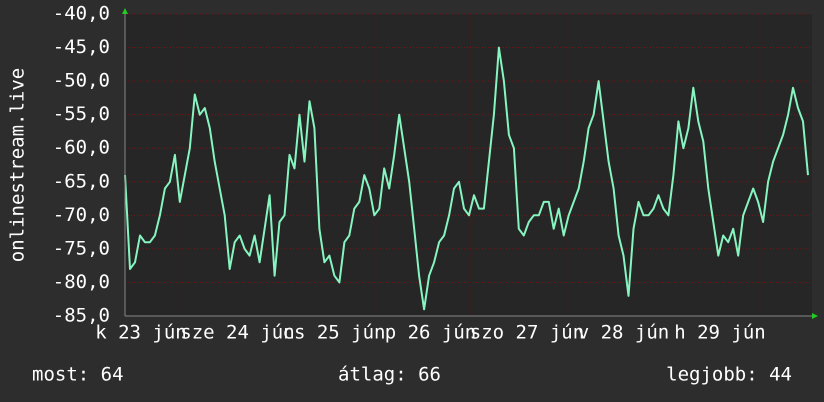  I want to click on stat-current: most: 64, so click(78, 375).